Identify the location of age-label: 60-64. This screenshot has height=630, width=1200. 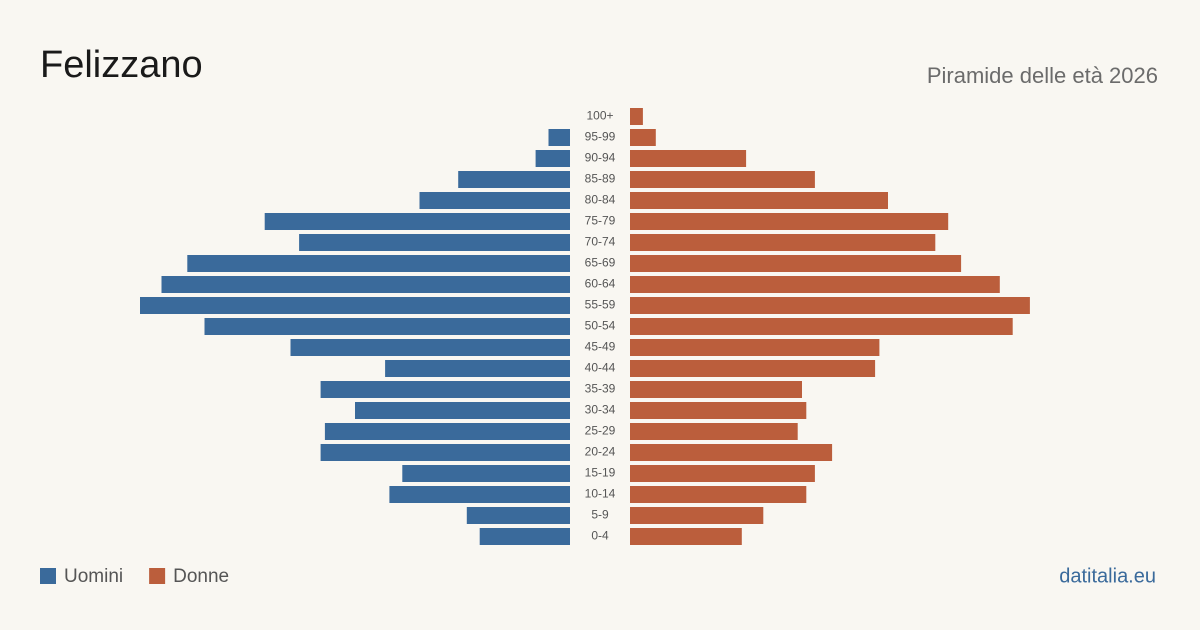
(600, 284).